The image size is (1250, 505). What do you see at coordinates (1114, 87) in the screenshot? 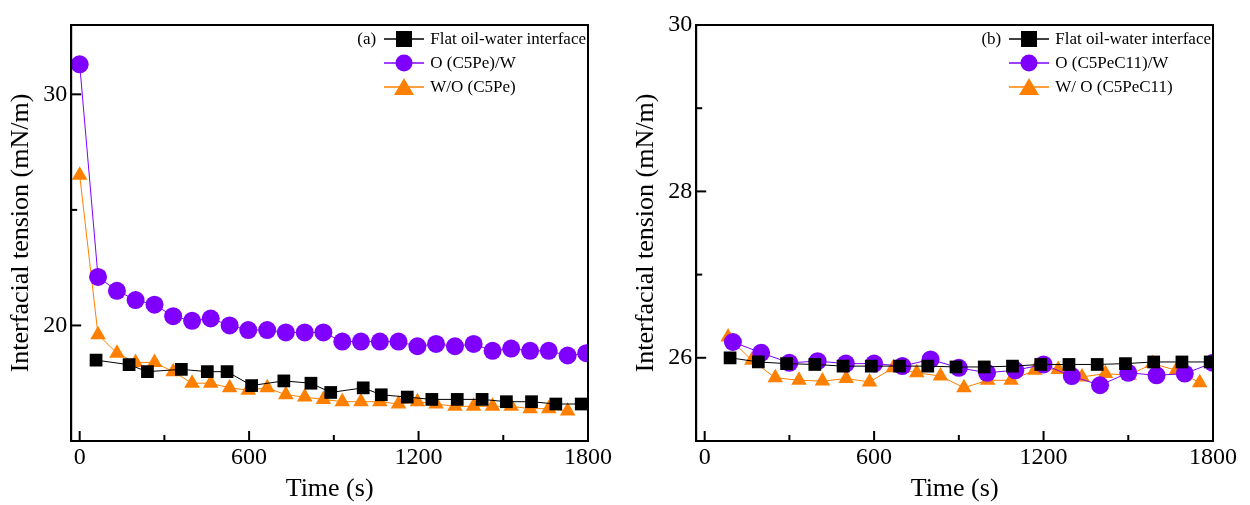
I see `legend-label: W/ O (C5PeC11)` at bounding box center [1114, 87].